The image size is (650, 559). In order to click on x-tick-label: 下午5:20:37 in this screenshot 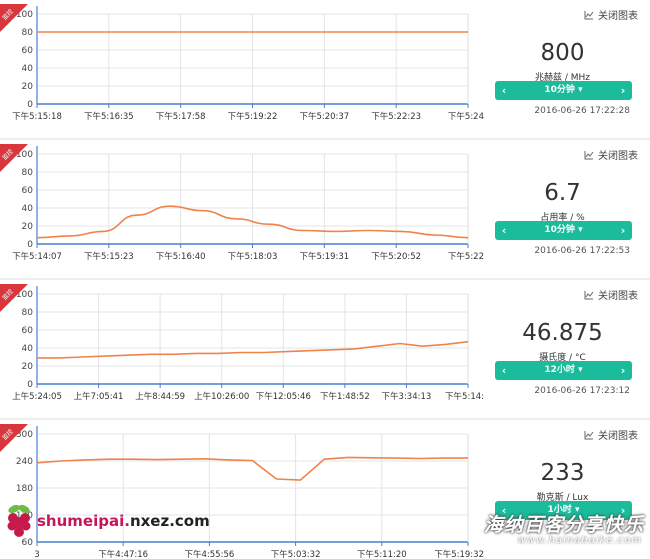, I will do `click(324, 116)`.